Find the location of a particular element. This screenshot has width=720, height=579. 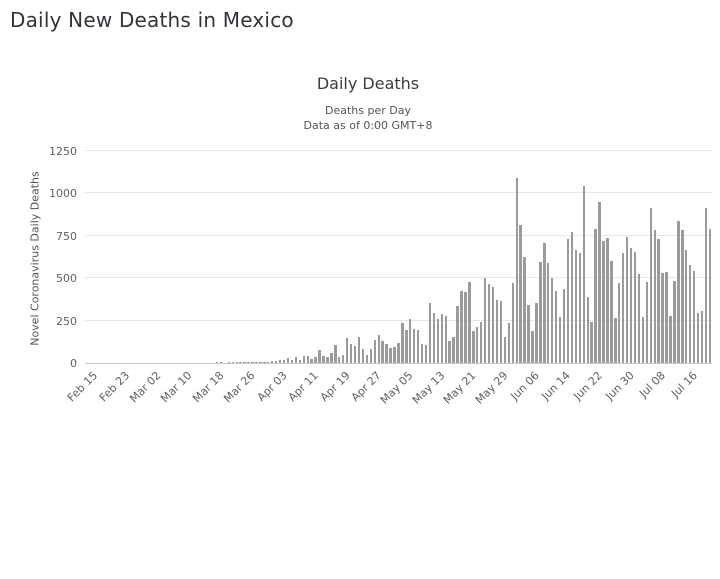

y-tick-label: 0 is located at coordinates (73, 363).